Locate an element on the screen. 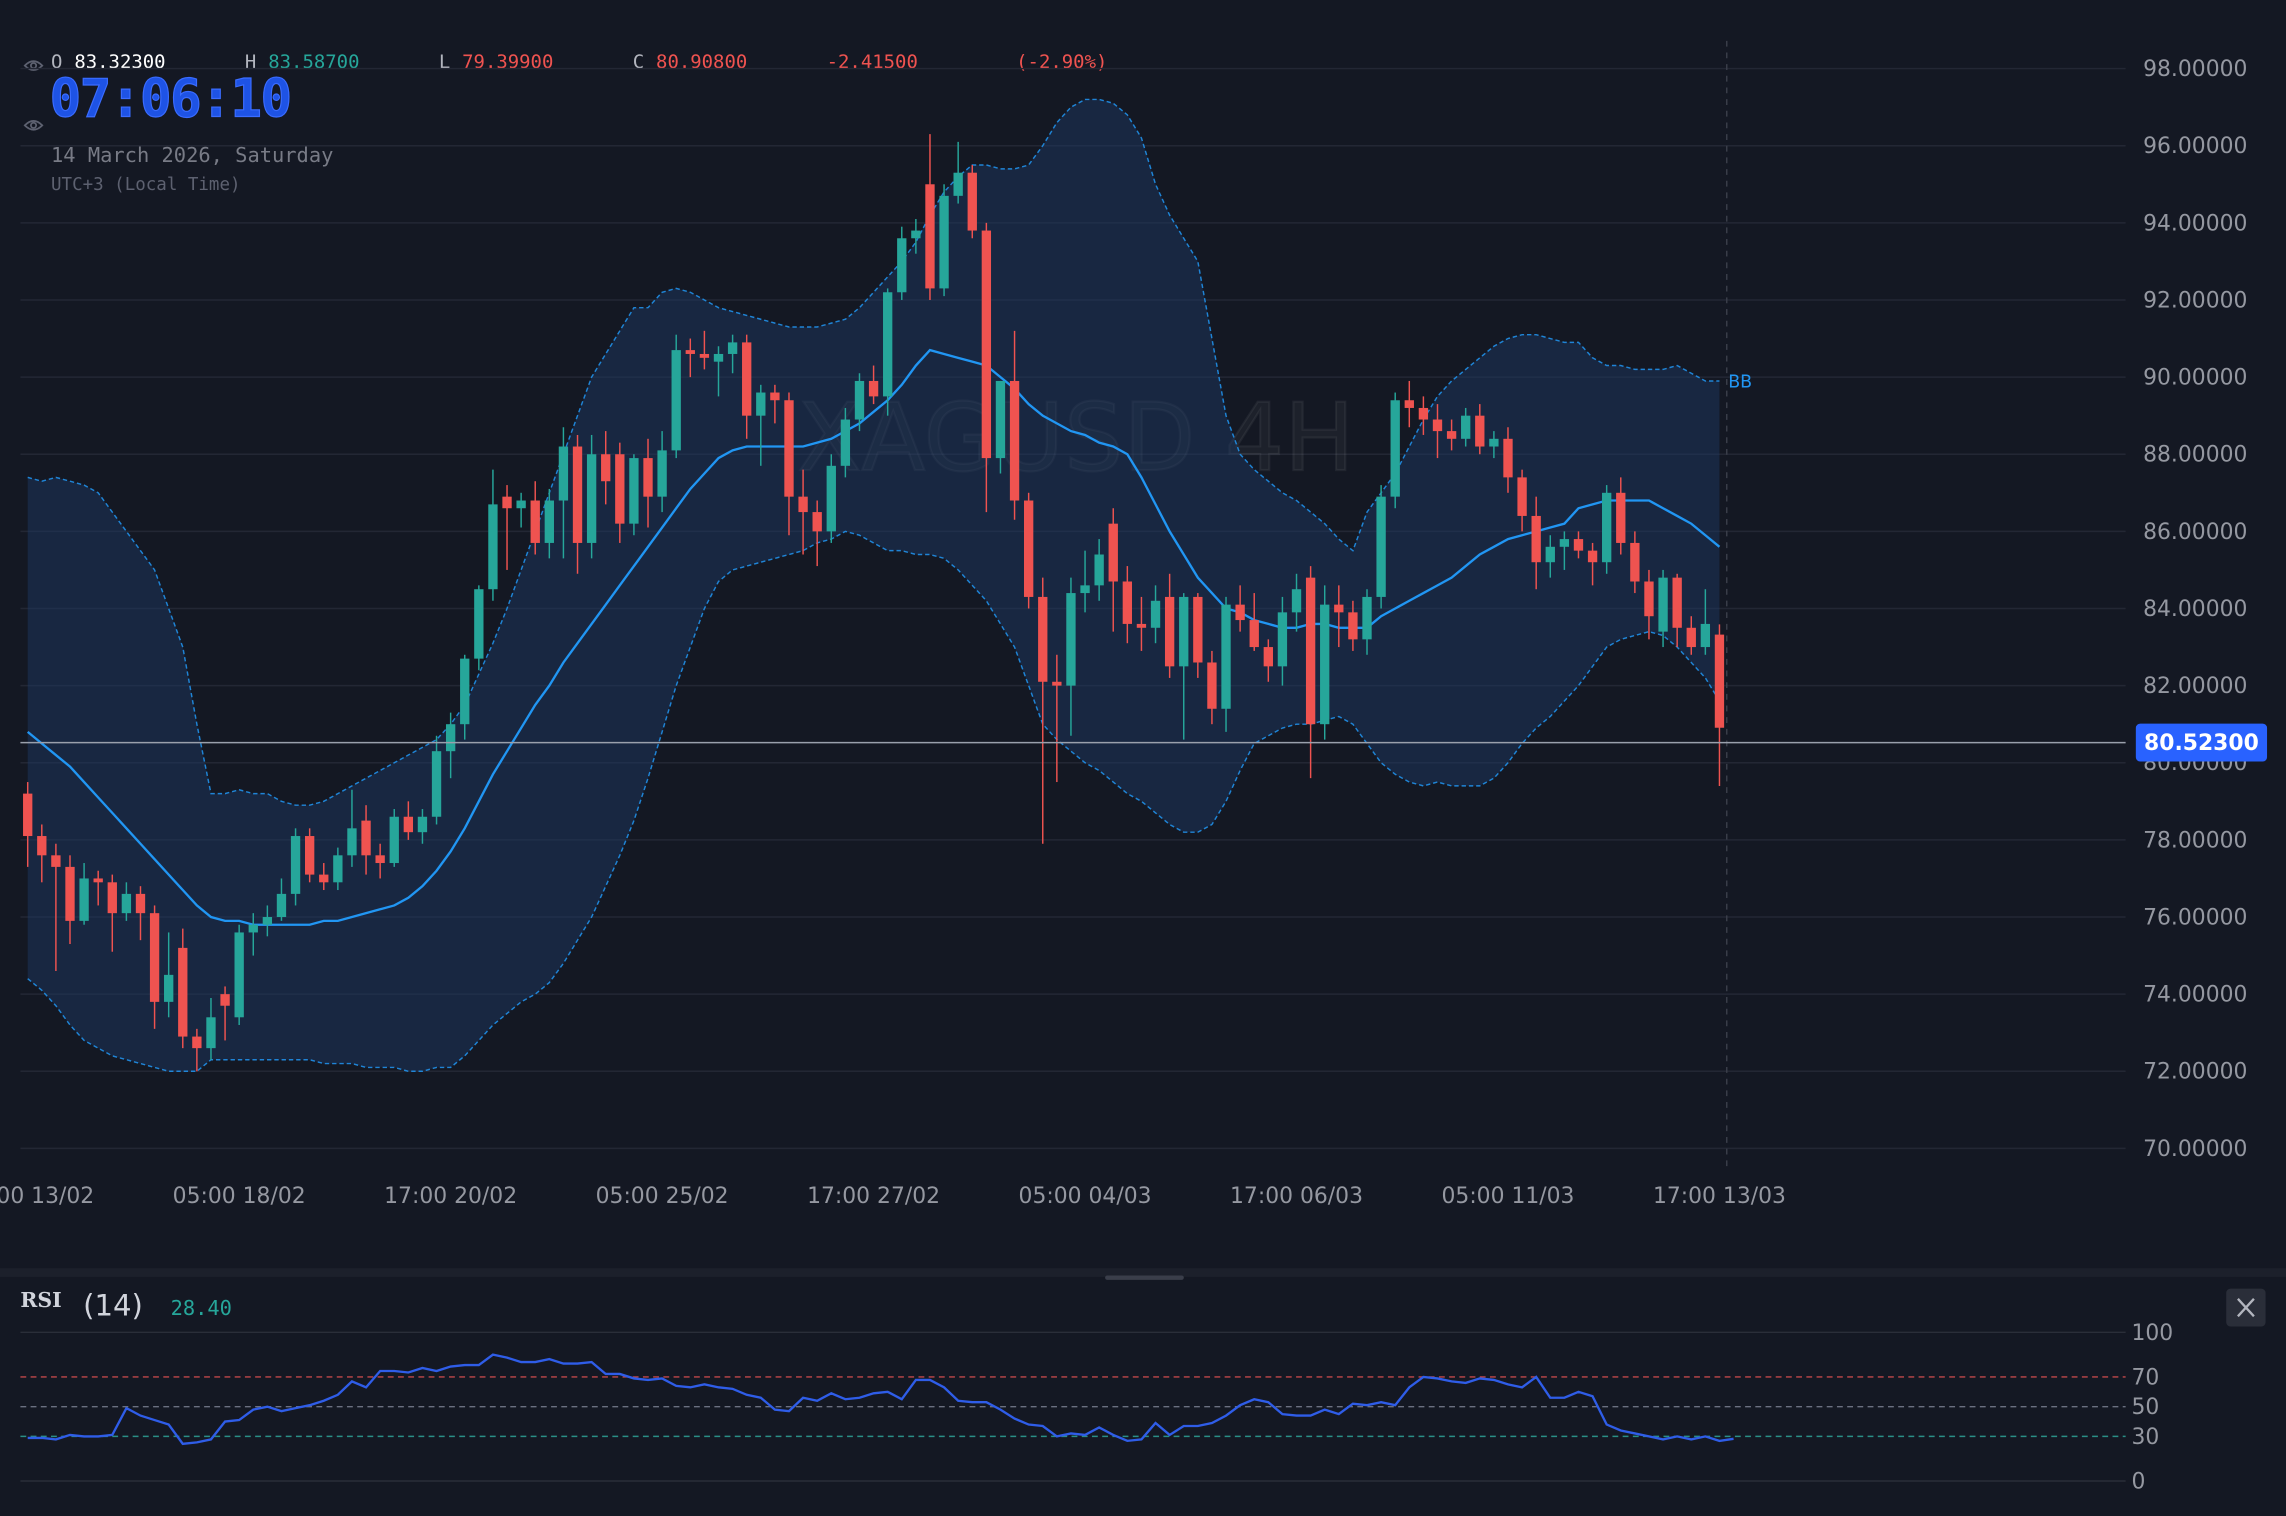 The image size is (2286, 1516). x-tick-label: 17:00 13/02 is located at coordinates (47, 1196).